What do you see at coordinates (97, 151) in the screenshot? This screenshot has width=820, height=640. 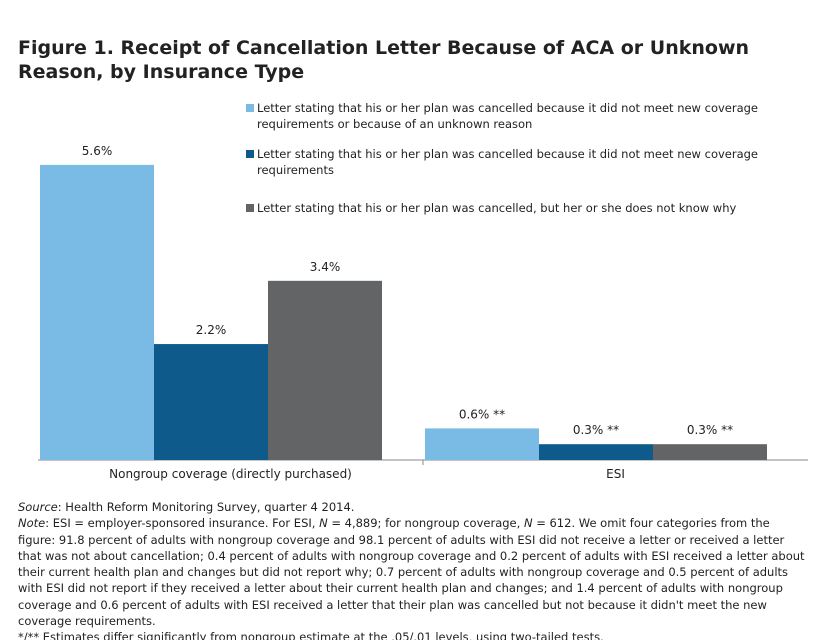 I see `value-label: 5.6%` at bounding box center [97, 151].